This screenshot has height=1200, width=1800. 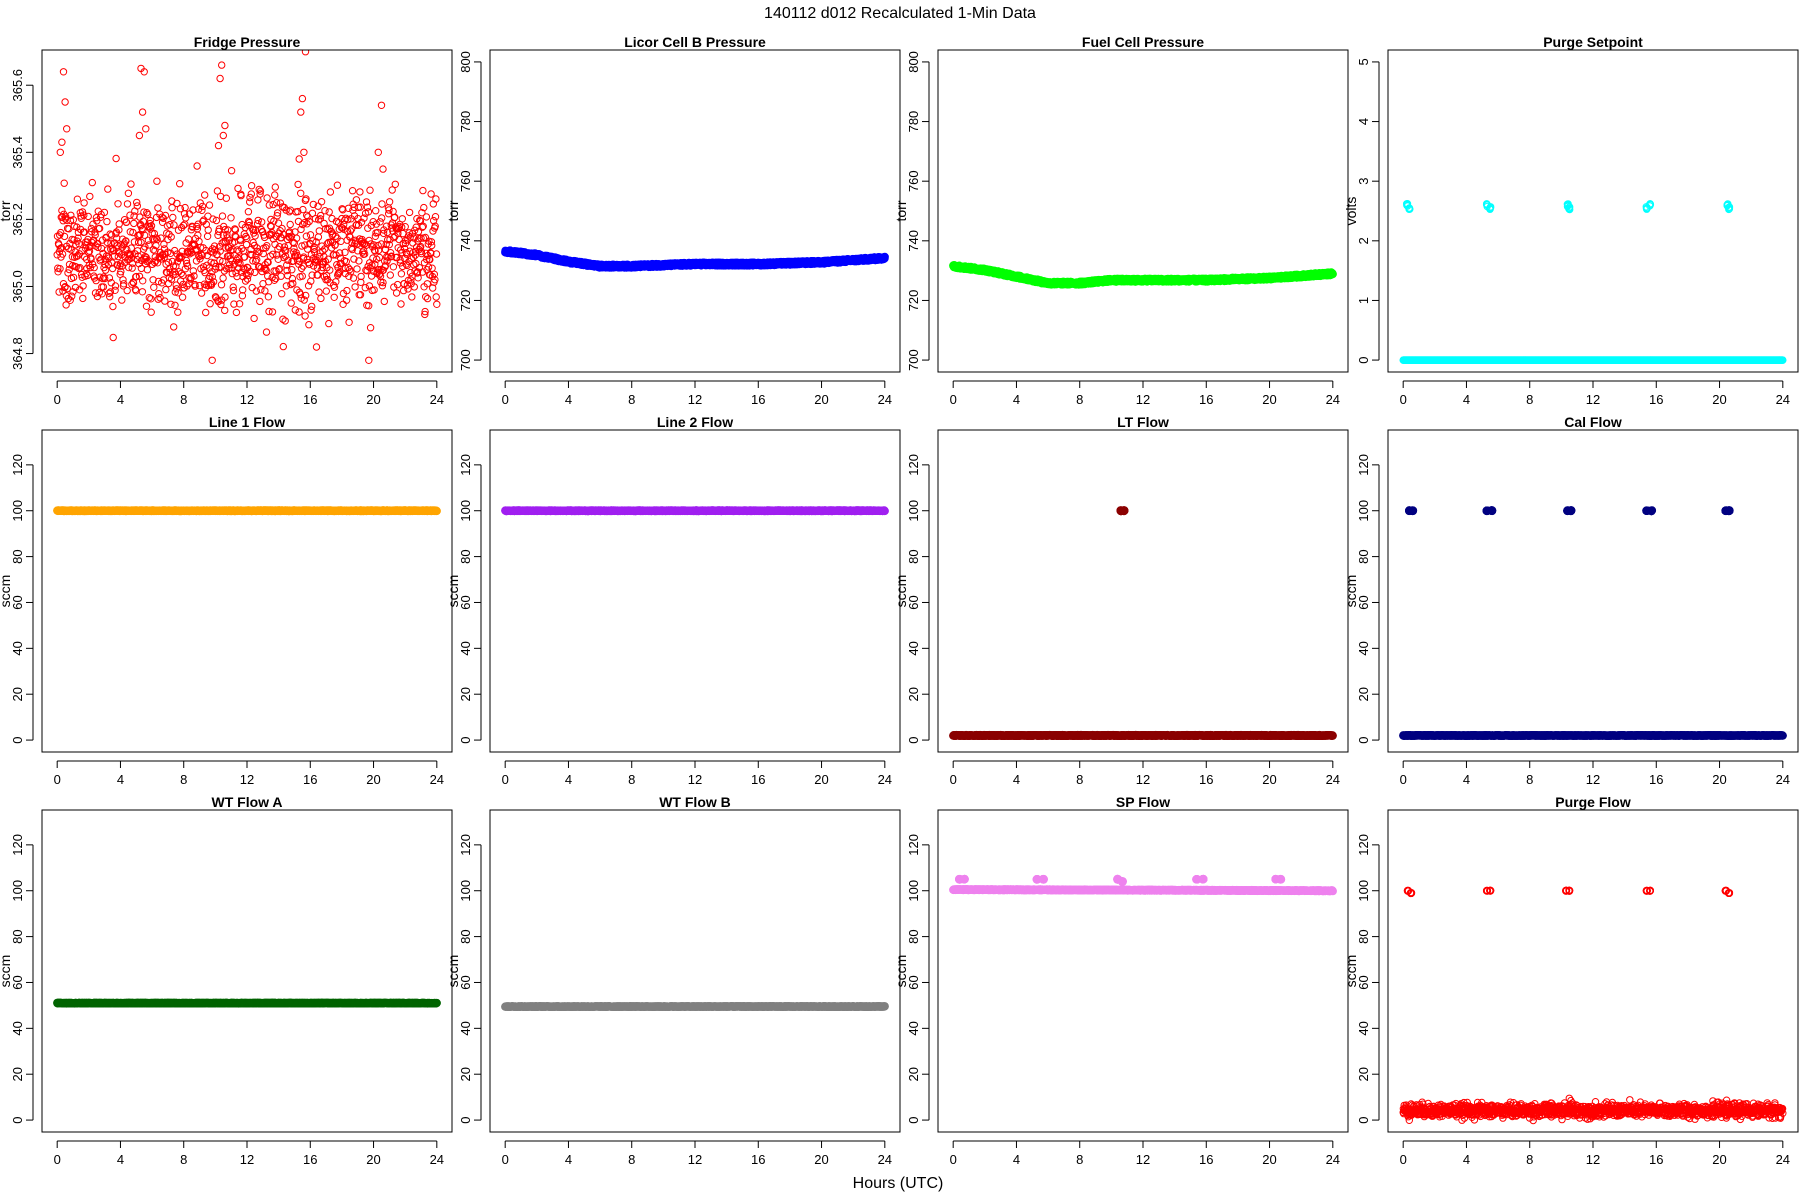 What do you see at coordinates (695, 42) in the screenshot?
I see `panel-title: Licor Cell B Pressure` at bounding box center [695, 42].